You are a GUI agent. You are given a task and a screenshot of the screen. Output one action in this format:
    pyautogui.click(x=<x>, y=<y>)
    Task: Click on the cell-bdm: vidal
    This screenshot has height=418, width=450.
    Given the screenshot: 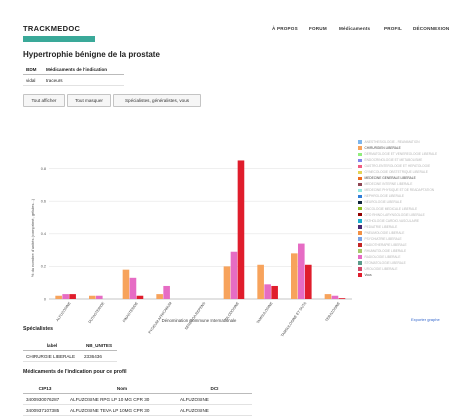 What is the action you would take?
    pyautogui.click(x=33, y=80)
    